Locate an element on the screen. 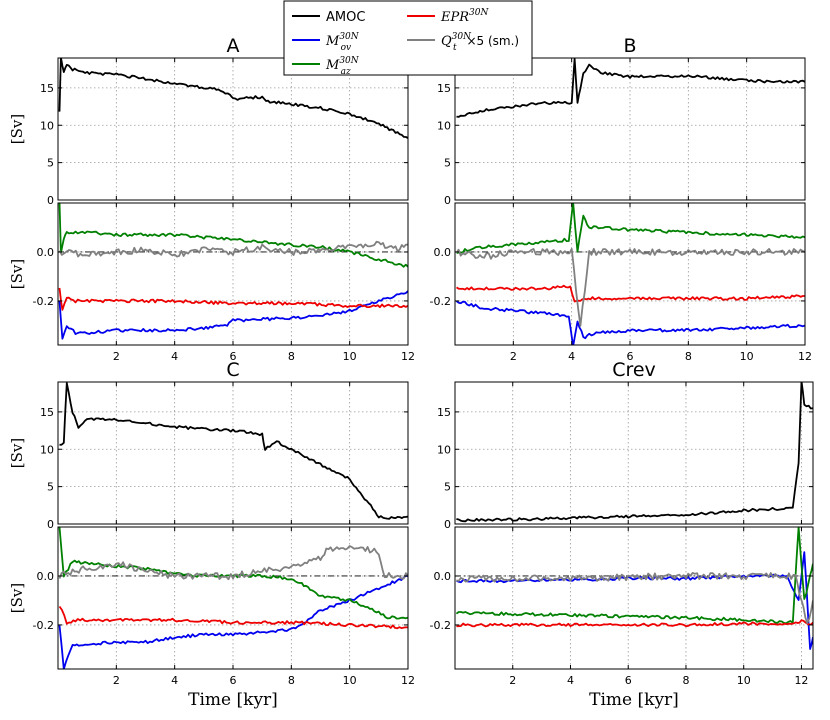 This screenshot has height=720, width=830. legend-label-mov: M30N ov is located at coordinates (342, 42).